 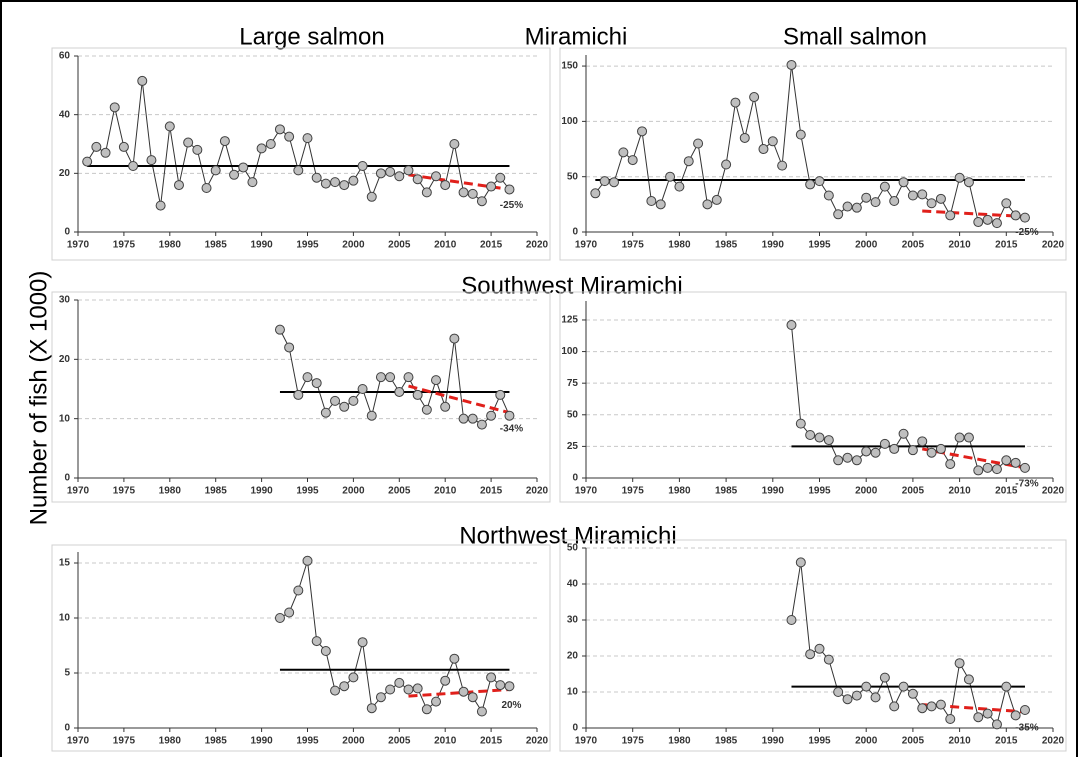 I want to click on y-tick-label: 5, so click(x=67, y=673).